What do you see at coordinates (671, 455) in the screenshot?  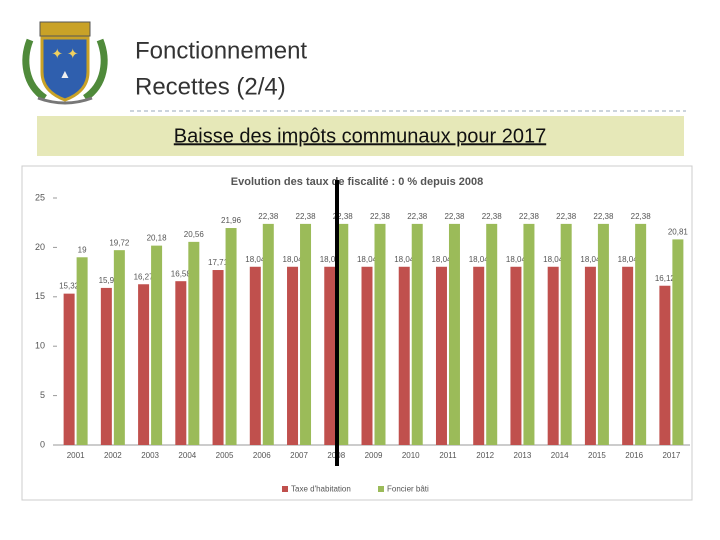 I see `x-tick-label: 2017` at bounding box center [671, 455].